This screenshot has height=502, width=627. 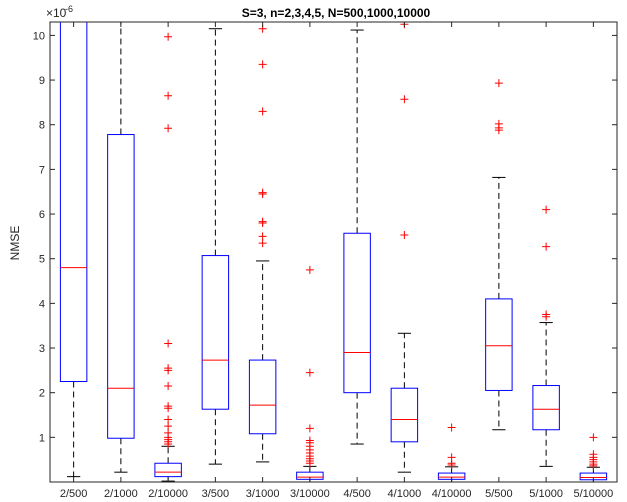 What do you see at coordinates (39, 36) in the screenshot?
I see `y-tick-label: 10` at bounding box center [39, 36].